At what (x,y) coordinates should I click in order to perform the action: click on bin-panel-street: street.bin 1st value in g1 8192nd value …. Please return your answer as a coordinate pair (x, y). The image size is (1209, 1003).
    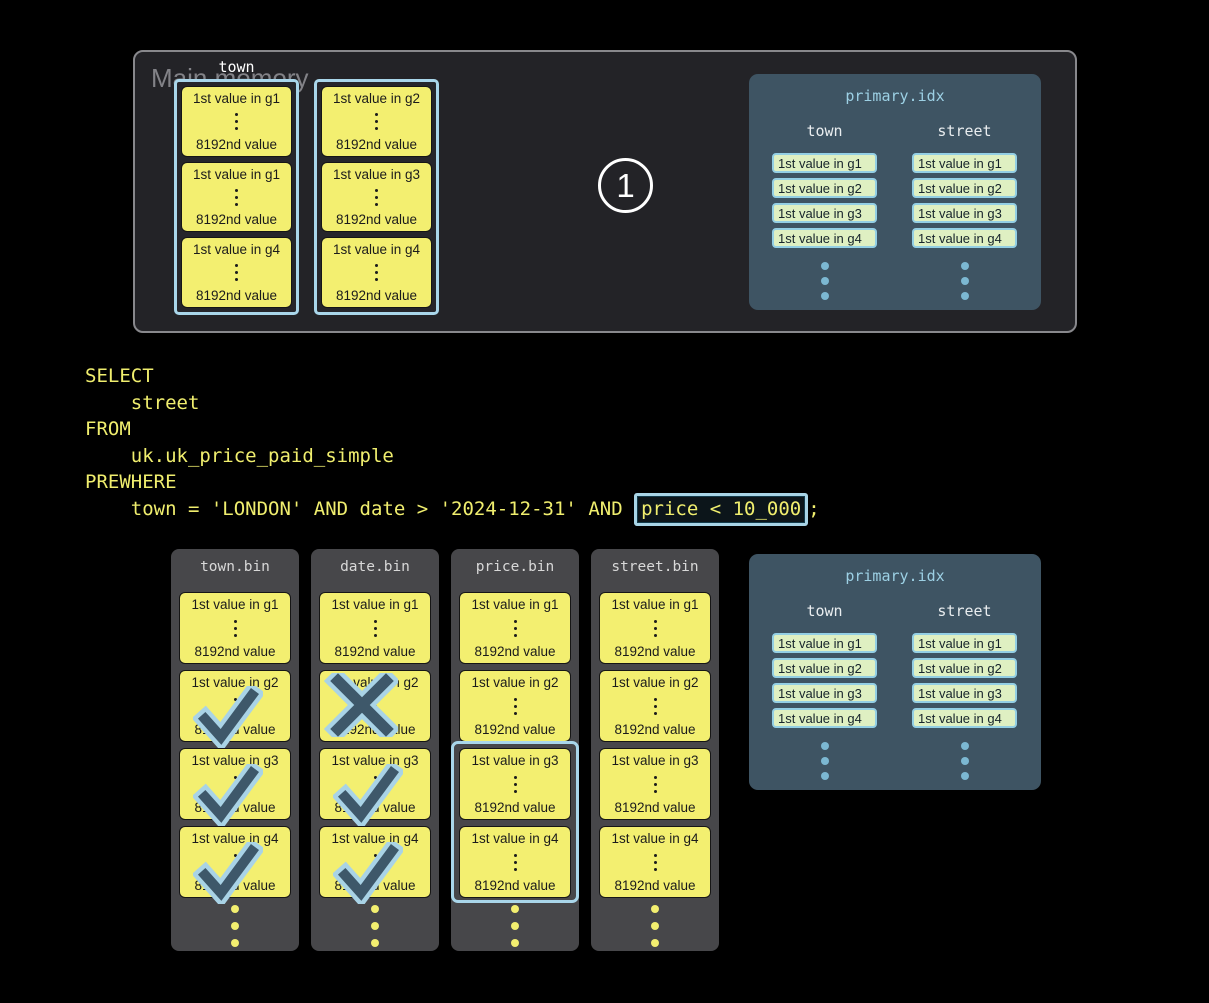
    Looking at the image, I should click on (655, 750).